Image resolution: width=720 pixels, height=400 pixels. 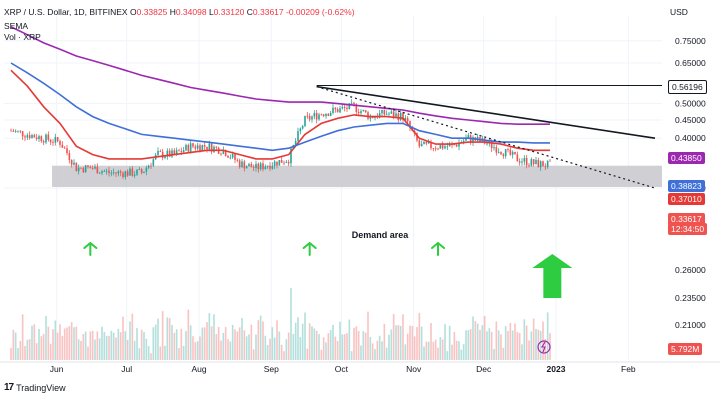 I want to click on dotted-trendline, so click(x=486, y=137).